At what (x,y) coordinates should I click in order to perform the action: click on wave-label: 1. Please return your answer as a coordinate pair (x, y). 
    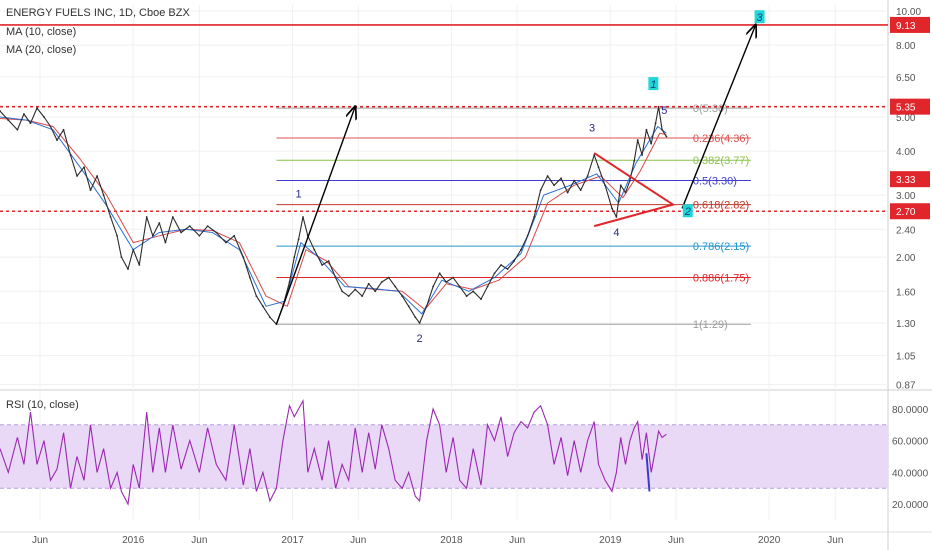
    Looking at the image, I should click on (299, 195).